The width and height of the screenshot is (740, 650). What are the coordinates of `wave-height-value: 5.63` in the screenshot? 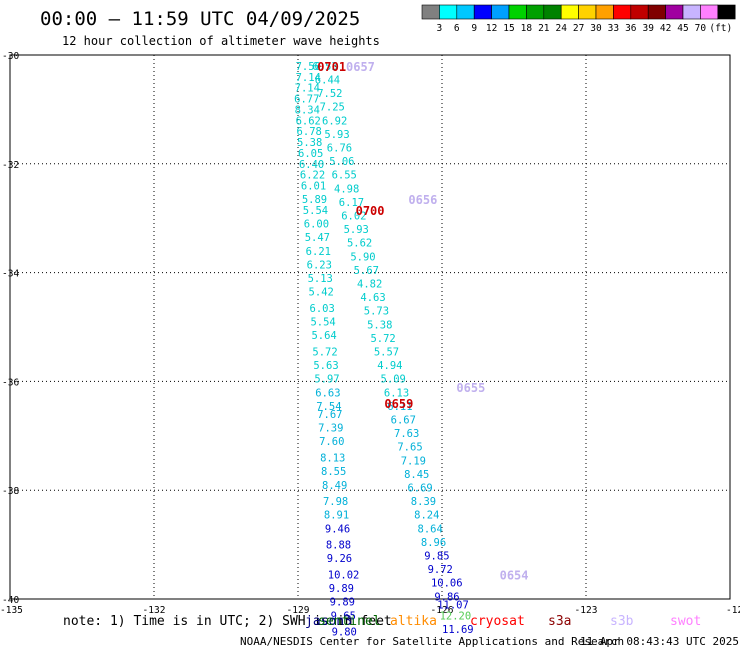 It's located at (325, 366).